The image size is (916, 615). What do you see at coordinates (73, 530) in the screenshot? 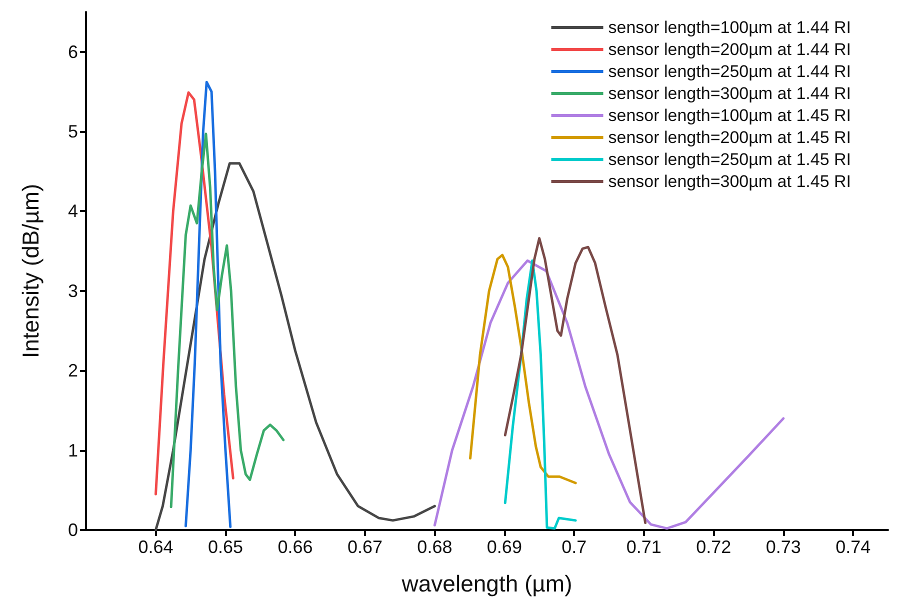
I see `y-tick-label: 0` at bounding box center [73, 530].